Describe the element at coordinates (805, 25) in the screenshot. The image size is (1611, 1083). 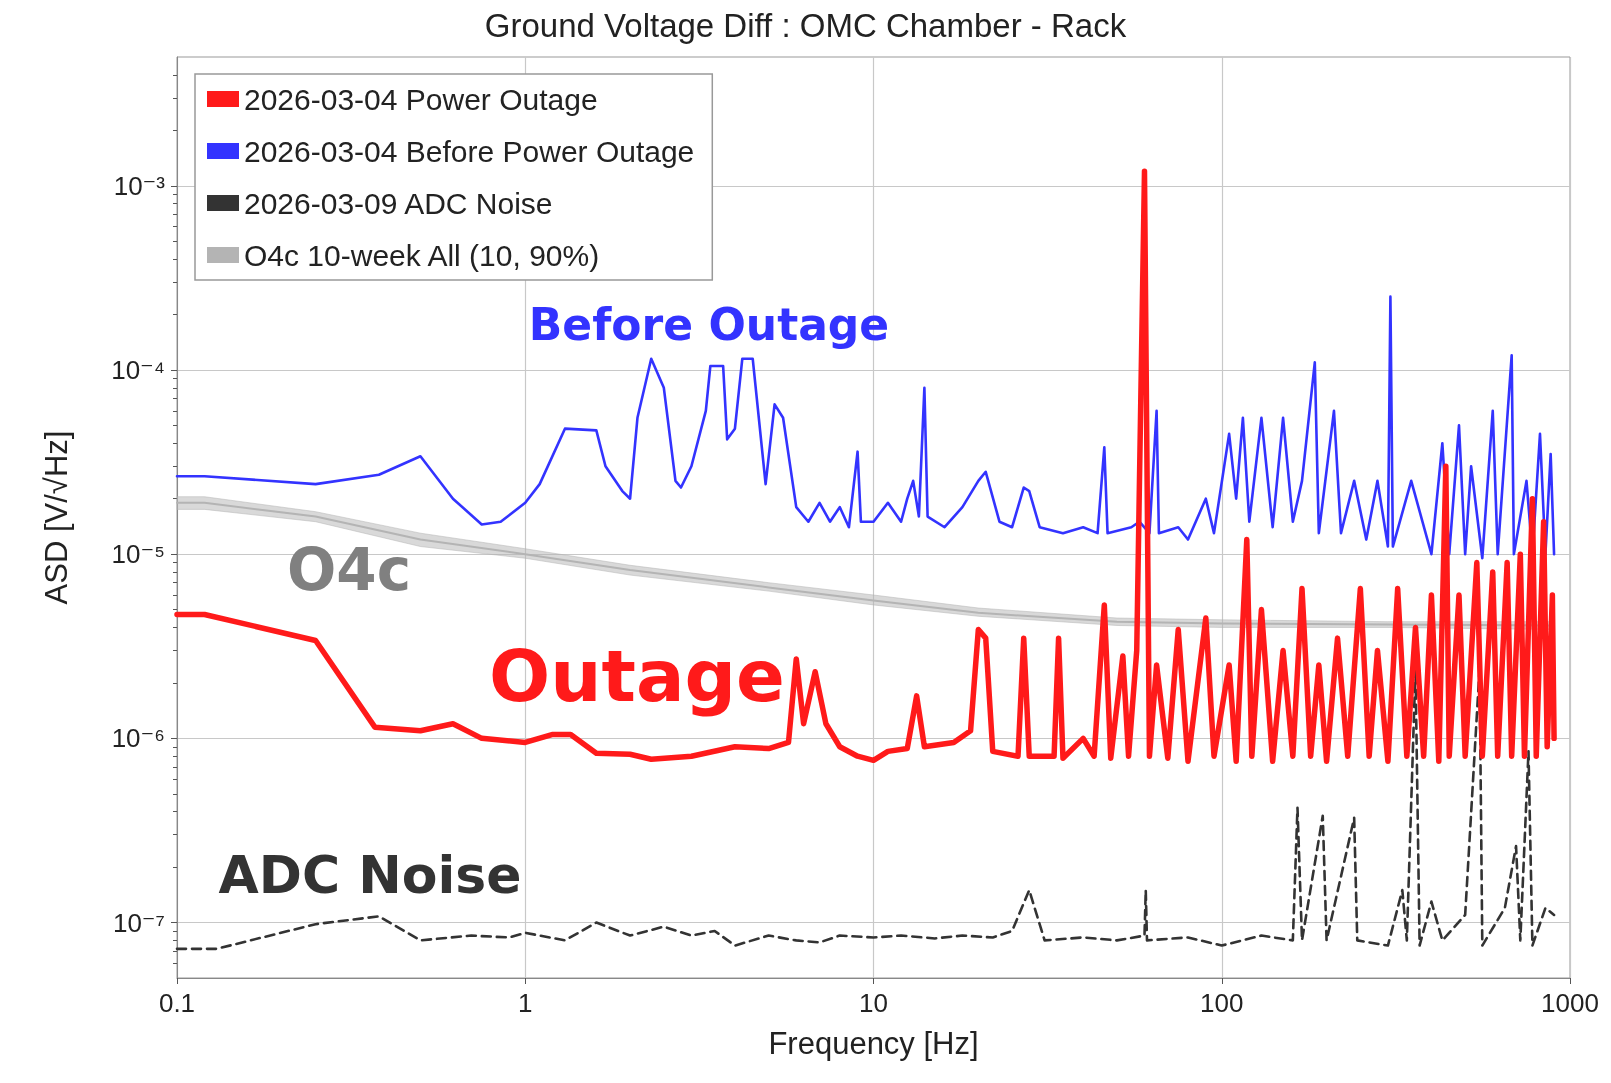
I see `chart-title: Ground Voltage Diff : OMC Chamber - Rack` at that location.